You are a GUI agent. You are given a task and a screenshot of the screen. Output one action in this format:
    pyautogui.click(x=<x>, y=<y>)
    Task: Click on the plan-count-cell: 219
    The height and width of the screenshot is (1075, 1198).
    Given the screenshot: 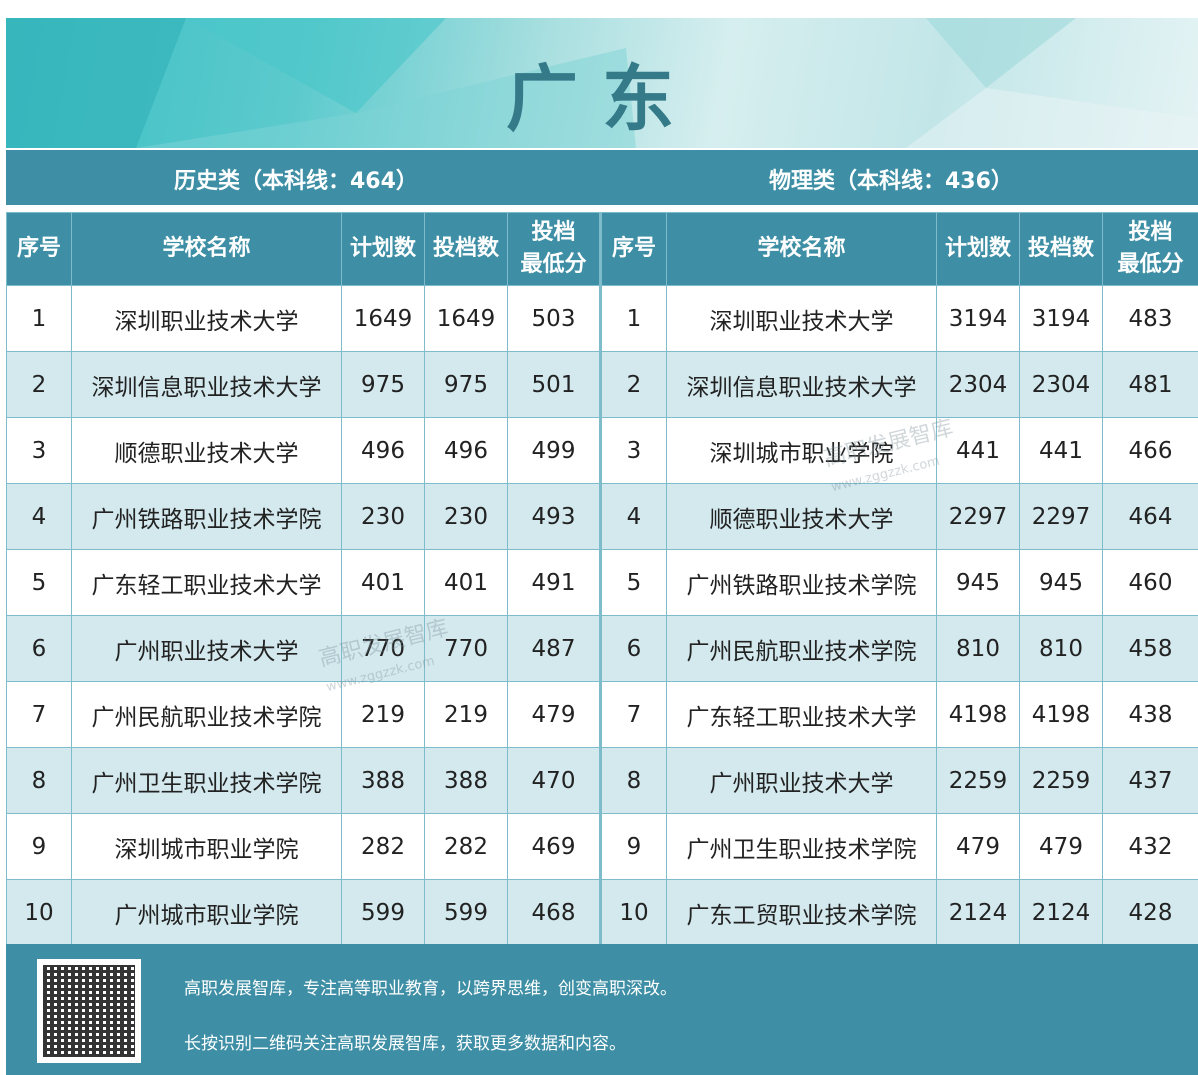 What is the action you would take?
    pyautogui.click(x=383, y=714)
    